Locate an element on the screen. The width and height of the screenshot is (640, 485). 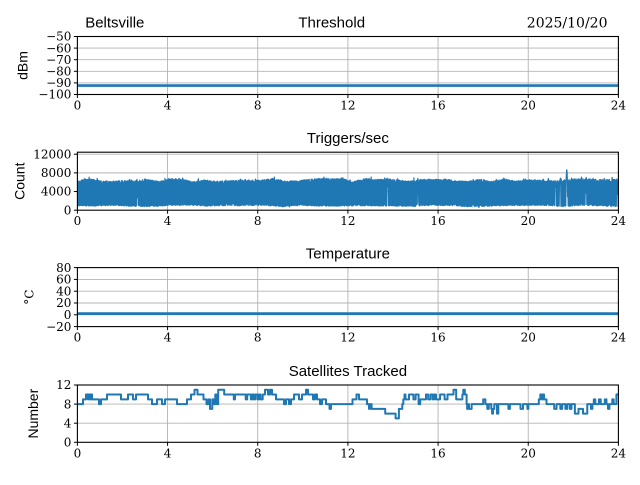
subplot-title: Threshold is located at coordinates (331, 23).